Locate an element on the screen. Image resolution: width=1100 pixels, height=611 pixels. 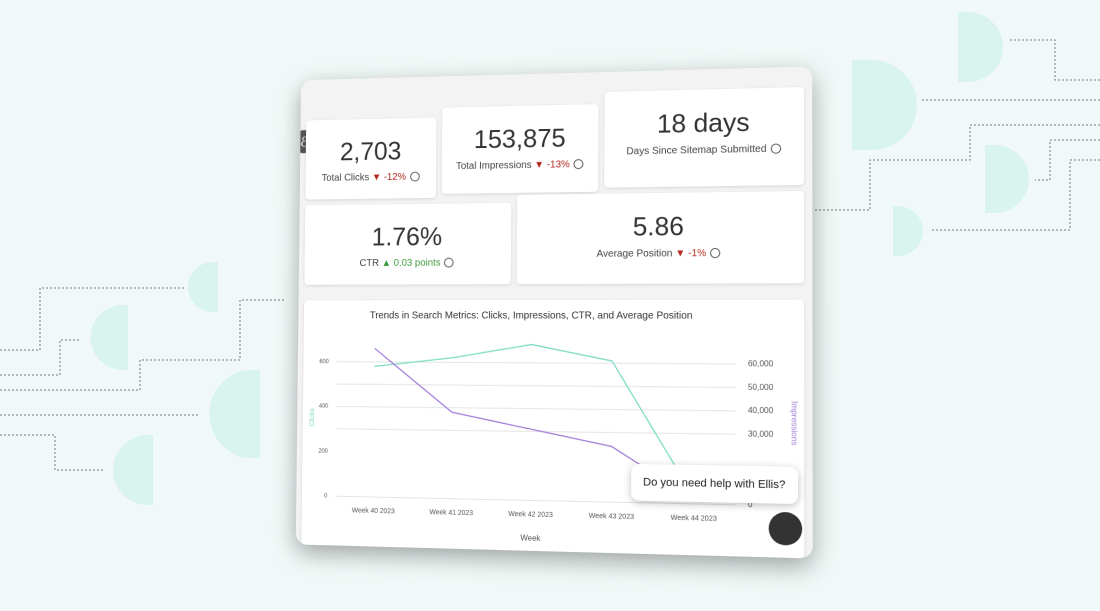
y-tick-label: 400 is located at coordinates (324, 407).